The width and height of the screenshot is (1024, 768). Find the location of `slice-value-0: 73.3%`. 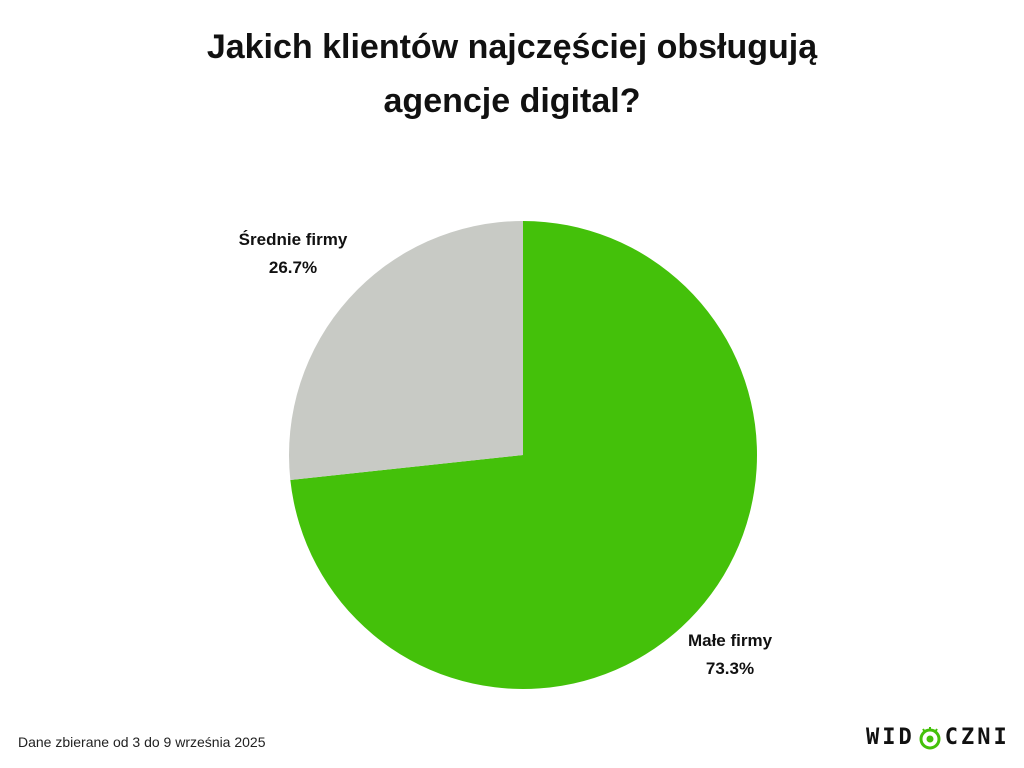

slice-value-0: 73.3% is located at coordinates (730, 668).